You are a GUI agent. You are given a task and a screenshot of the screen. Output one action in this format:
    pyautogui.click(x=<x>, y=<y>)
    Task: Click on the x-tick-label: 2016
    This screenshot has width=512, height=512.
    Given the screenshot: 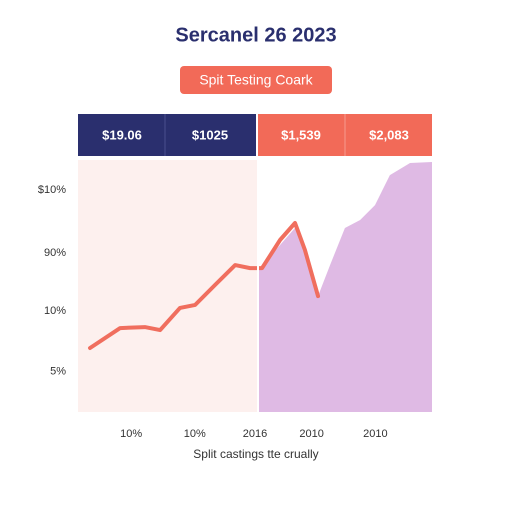 What is the action you would take?
    pyautogui.click(x=255, y=434)
    